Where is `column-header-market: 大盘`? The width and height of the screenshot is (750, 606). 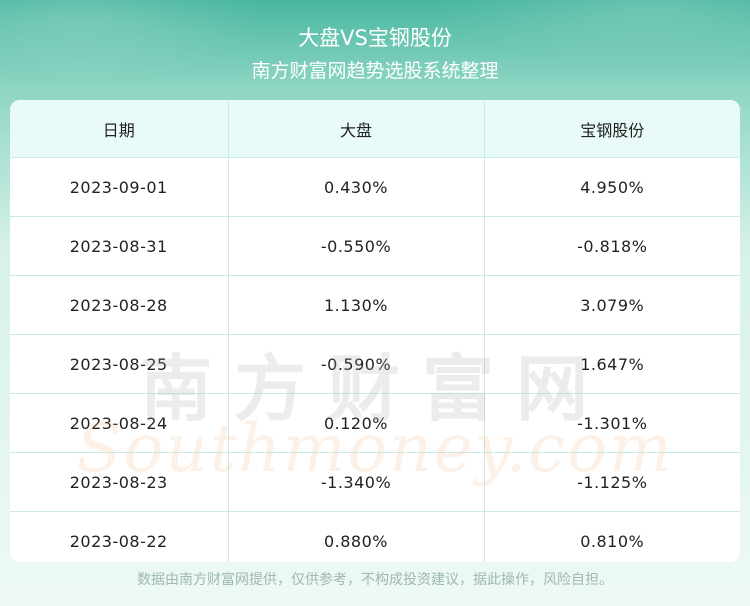
column-header-market: 大盘 is located at coordinates (356, 129).